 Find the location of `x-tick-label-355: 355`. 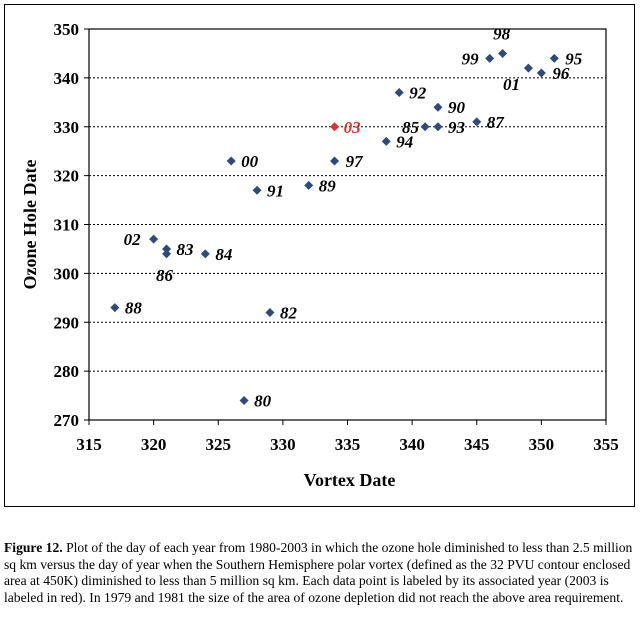

x-tick-label-355: 355 is located at coordinates (606, 444).